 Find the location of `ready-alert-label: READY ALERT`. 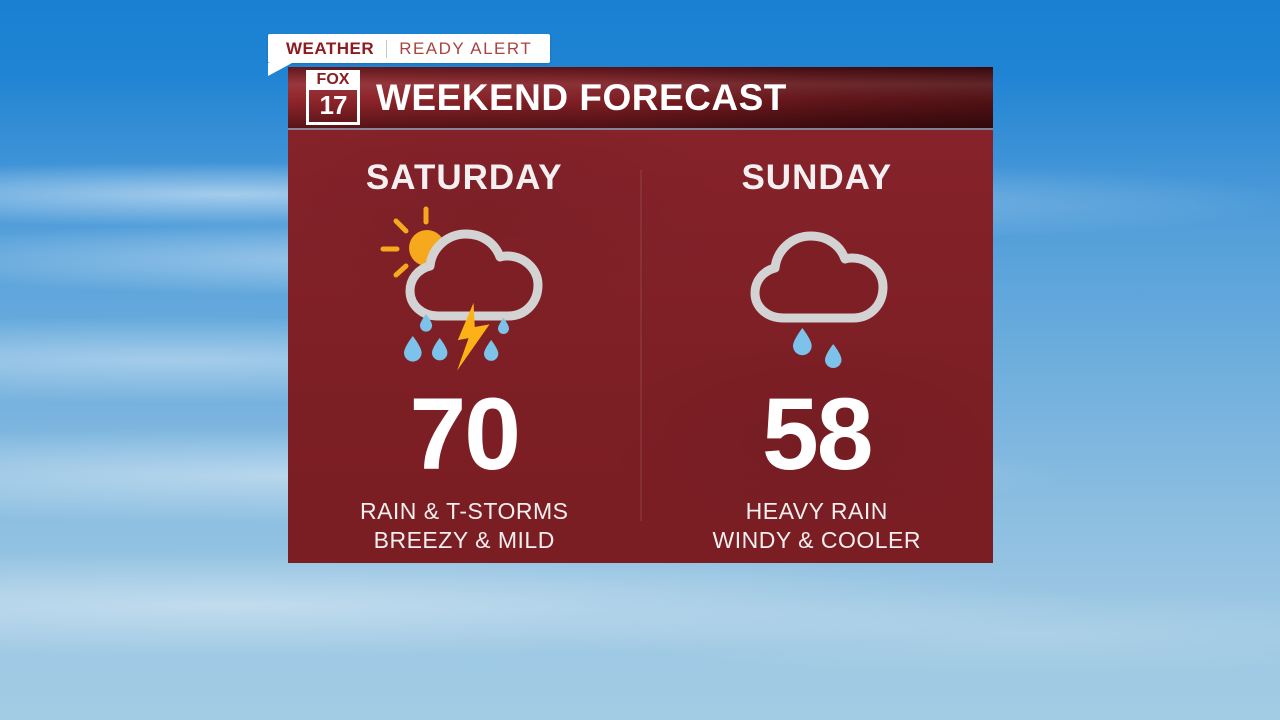

ready-alert-label: READY ALERT is located at coordinates (466, 48).